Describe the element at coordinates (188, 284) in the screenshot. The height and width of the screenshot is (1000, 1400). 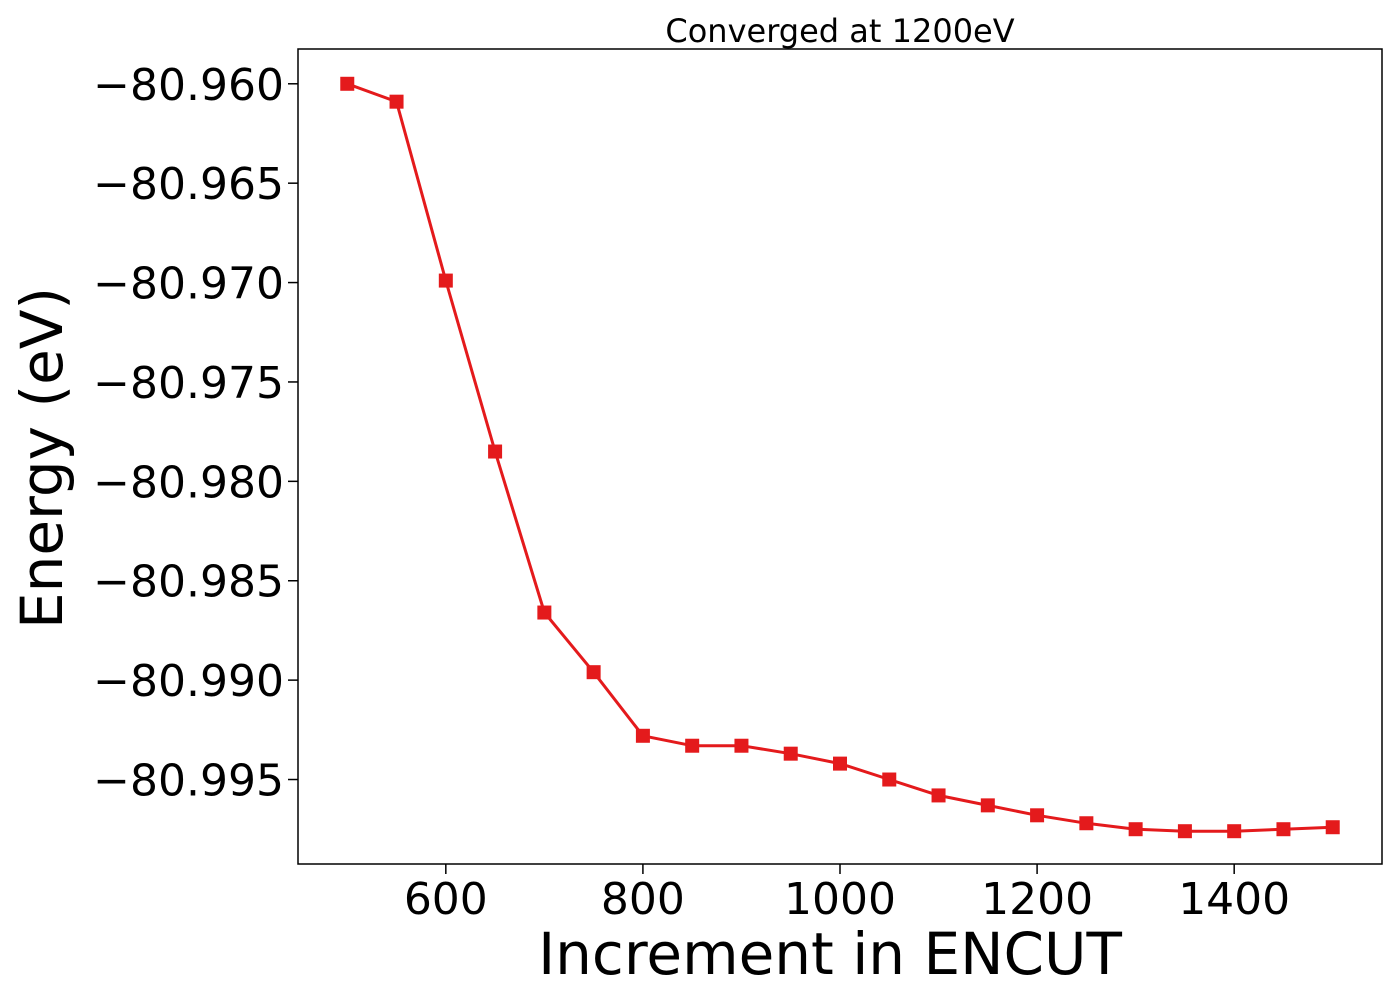
I see `y-tick-label: −80.970` at that location.